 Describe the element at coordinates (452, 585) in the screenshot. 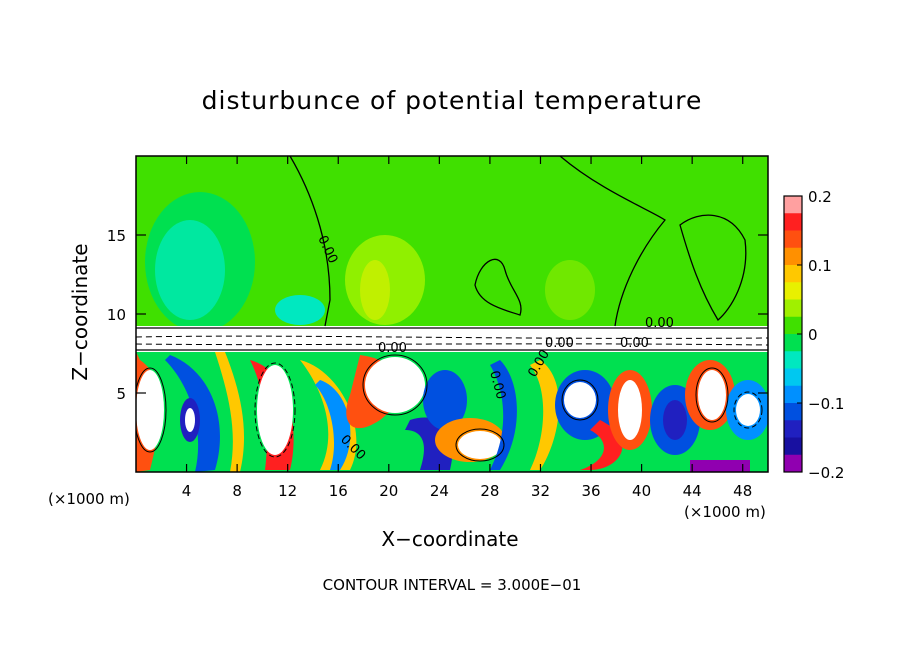

I see `contour-interval-note: CONTOUR INTERVAL = 3.000E−01` at that location.